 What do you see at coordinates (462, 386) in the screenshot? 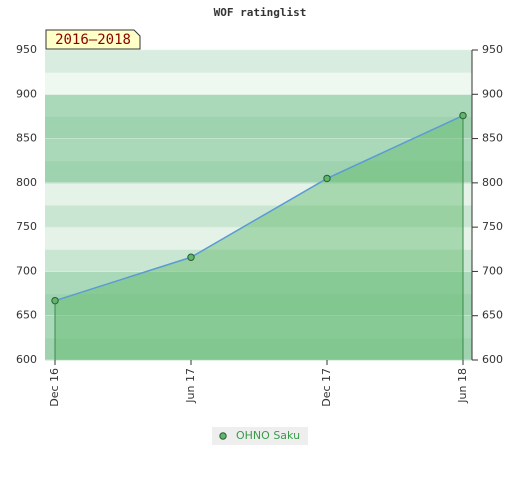
I see `x-tick-label: Jun 18` at bounding box center [462, 386].